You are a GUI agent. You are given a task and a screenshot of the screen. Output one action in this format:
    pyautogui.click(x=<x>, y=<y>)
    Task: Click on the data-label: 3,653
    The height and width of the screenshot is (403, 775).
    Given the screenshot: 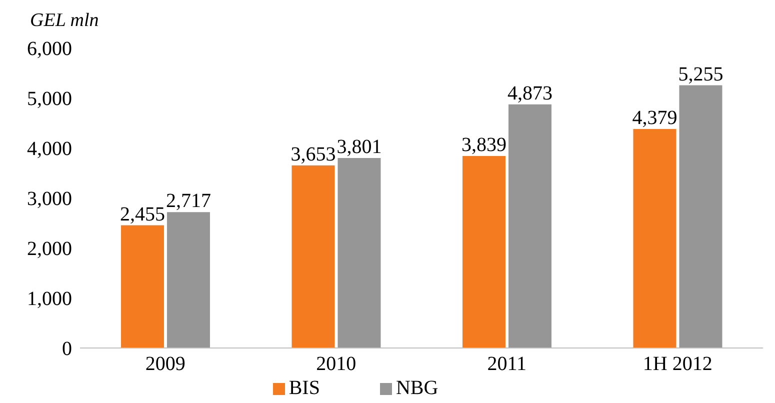 What is the action you would take?
    pyautogui.click(x=313, y=154)
    